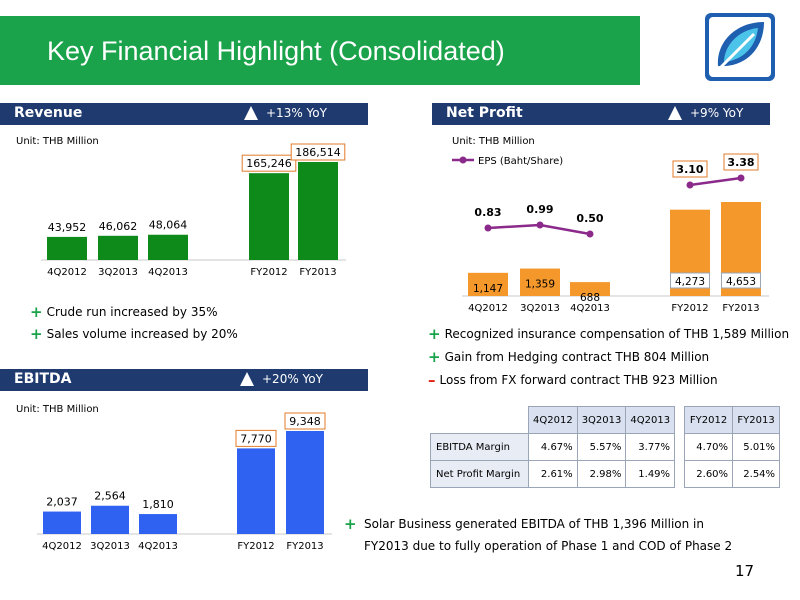 The width and height of the screenshot is (800, 600). I want to click on eps-legend-label: EPS (Baht/Share), so click(520, 161).